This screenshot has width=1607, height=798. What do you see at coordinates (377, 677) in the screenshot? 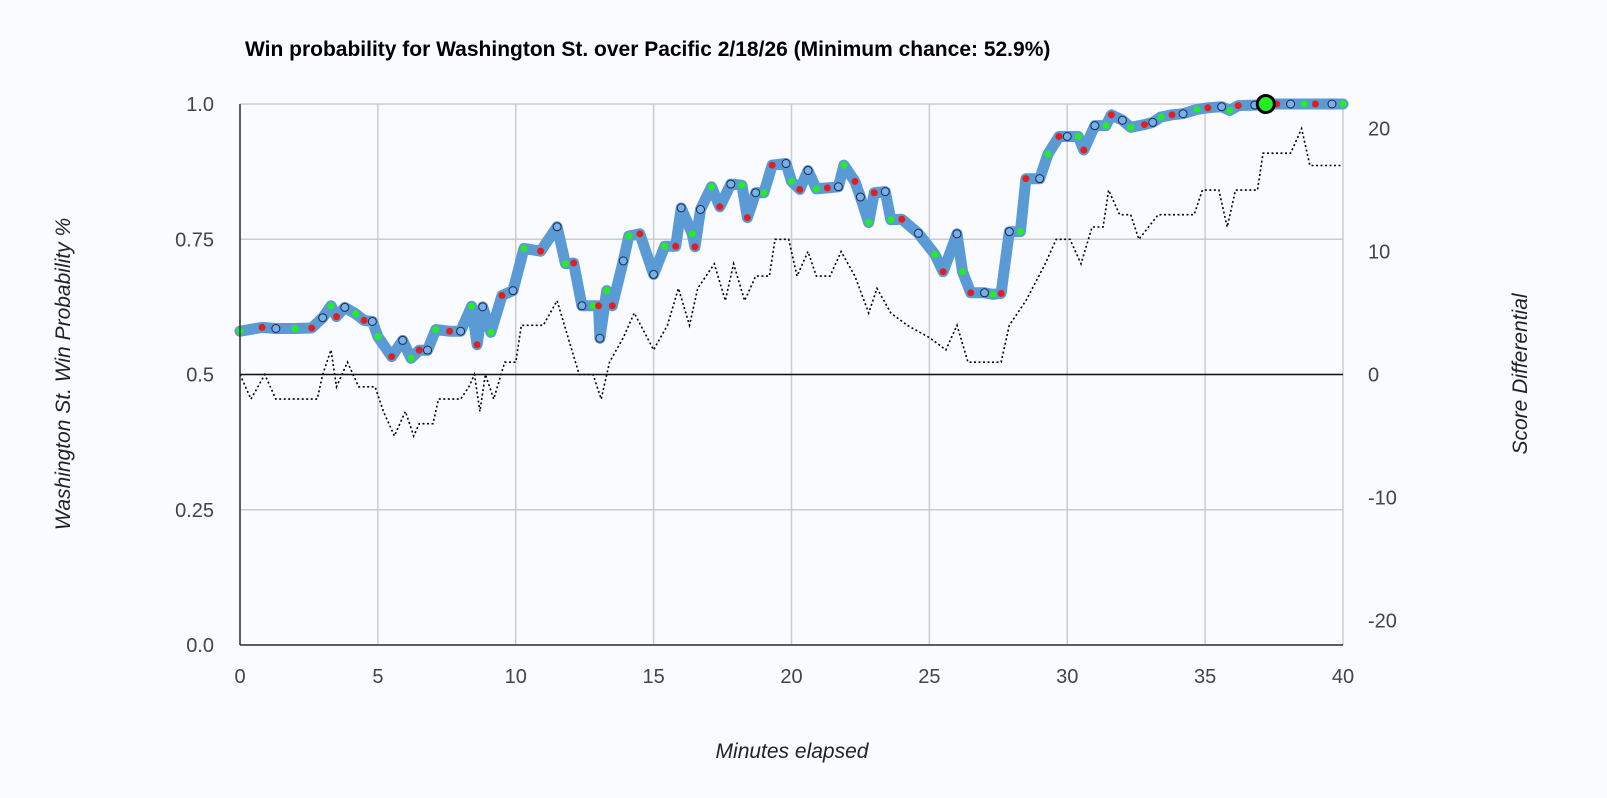
I see `x-tick-label: 5` at bounding box center [377, 677].